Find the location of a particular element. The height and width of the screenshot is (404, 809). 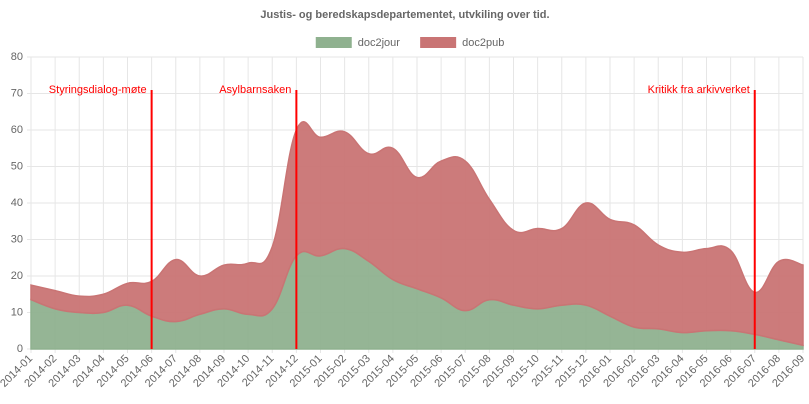

y-tick-label: 50 is located at coordinates (17, 166).